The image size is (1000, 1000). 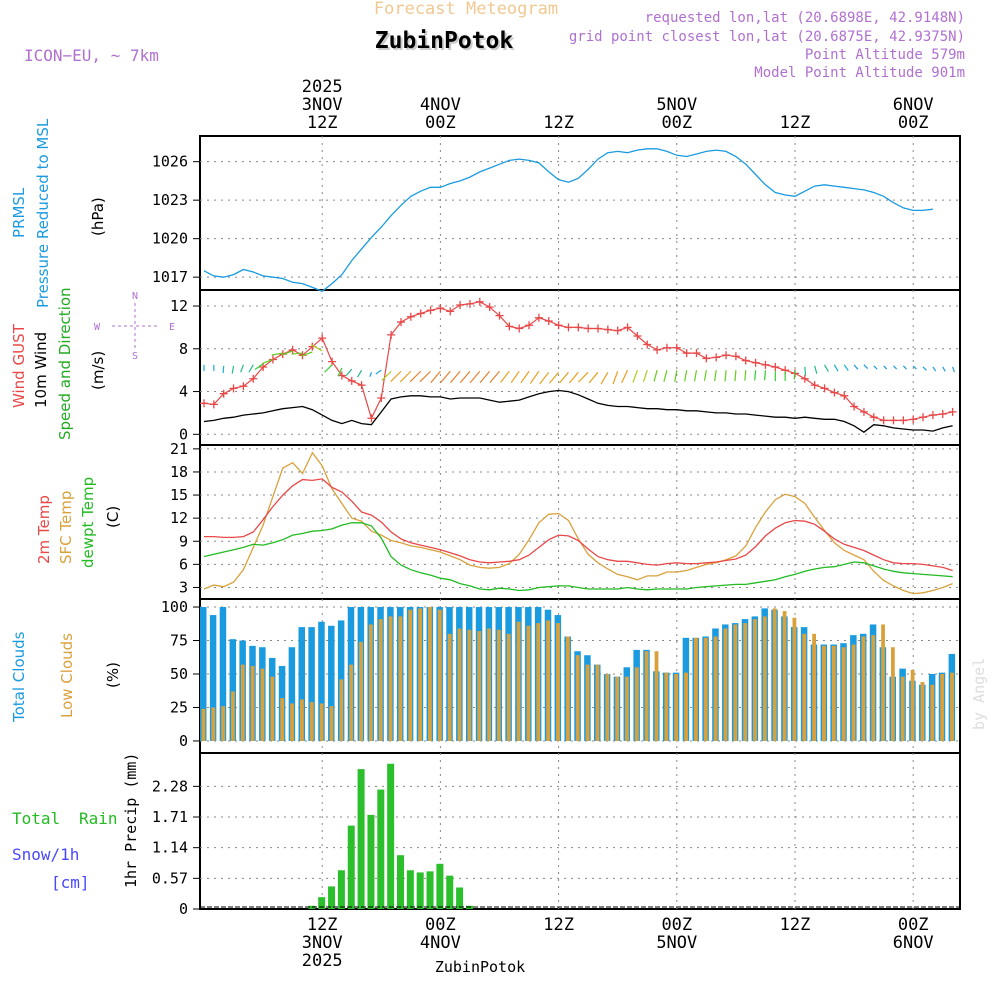 What do you see at coordinates (98, 818) in the screenshot?
I see `rain-label: Rain` at bounding box center [98, 818].